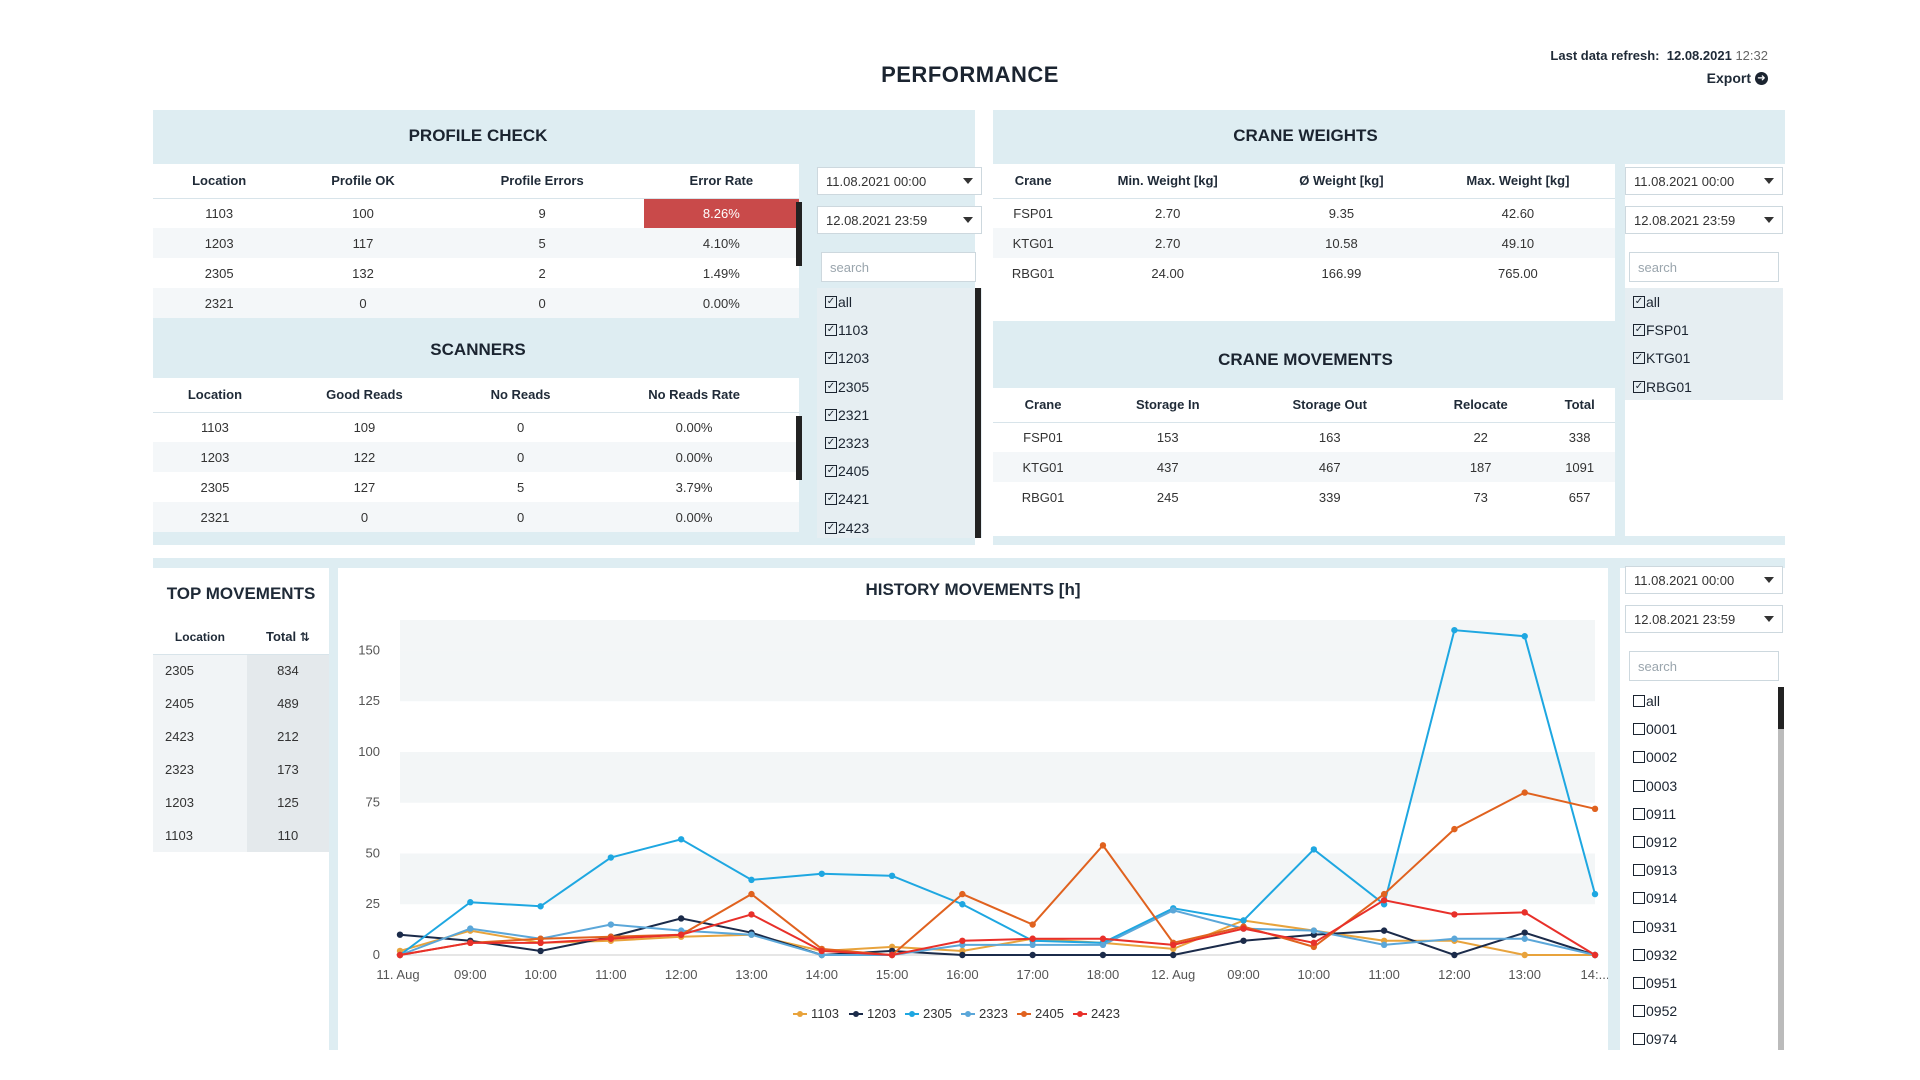 This screenshot has width=1920, height=1080. I want to click on filter-item: 0952, so click(1655, 1011).